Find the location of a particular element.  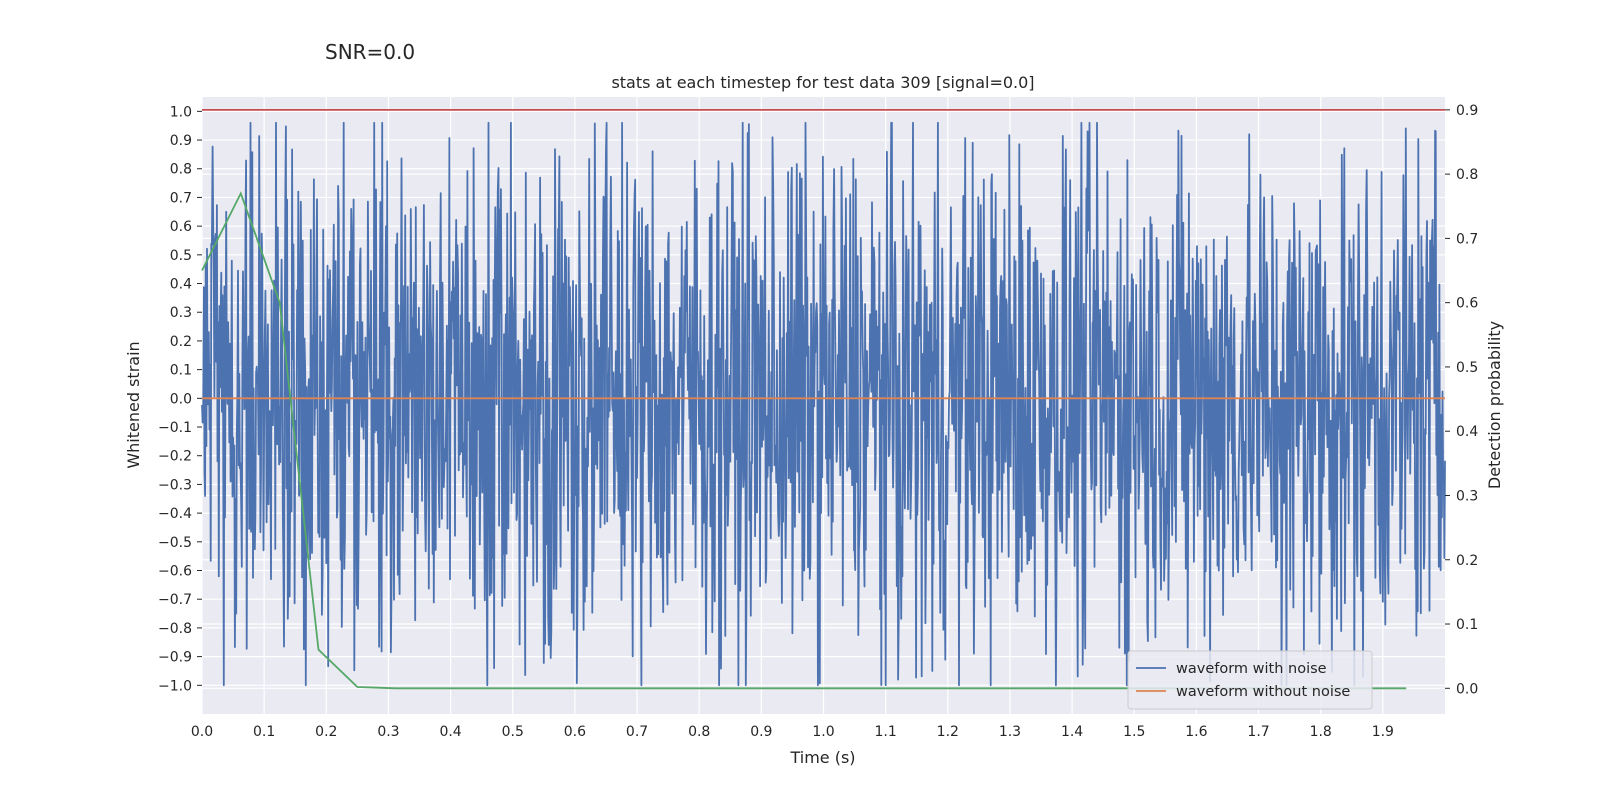

y2-tick-label: 0.5 is located at coordinates (1467, 368).